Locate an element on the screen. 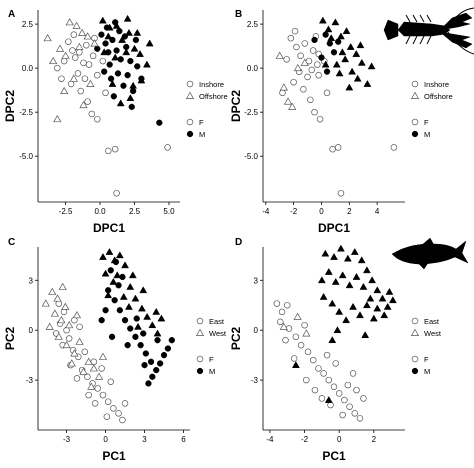 Image resolution: width=474 pixels, height=468 pixels. fish-silhouette is located at coordinates (430, 253).